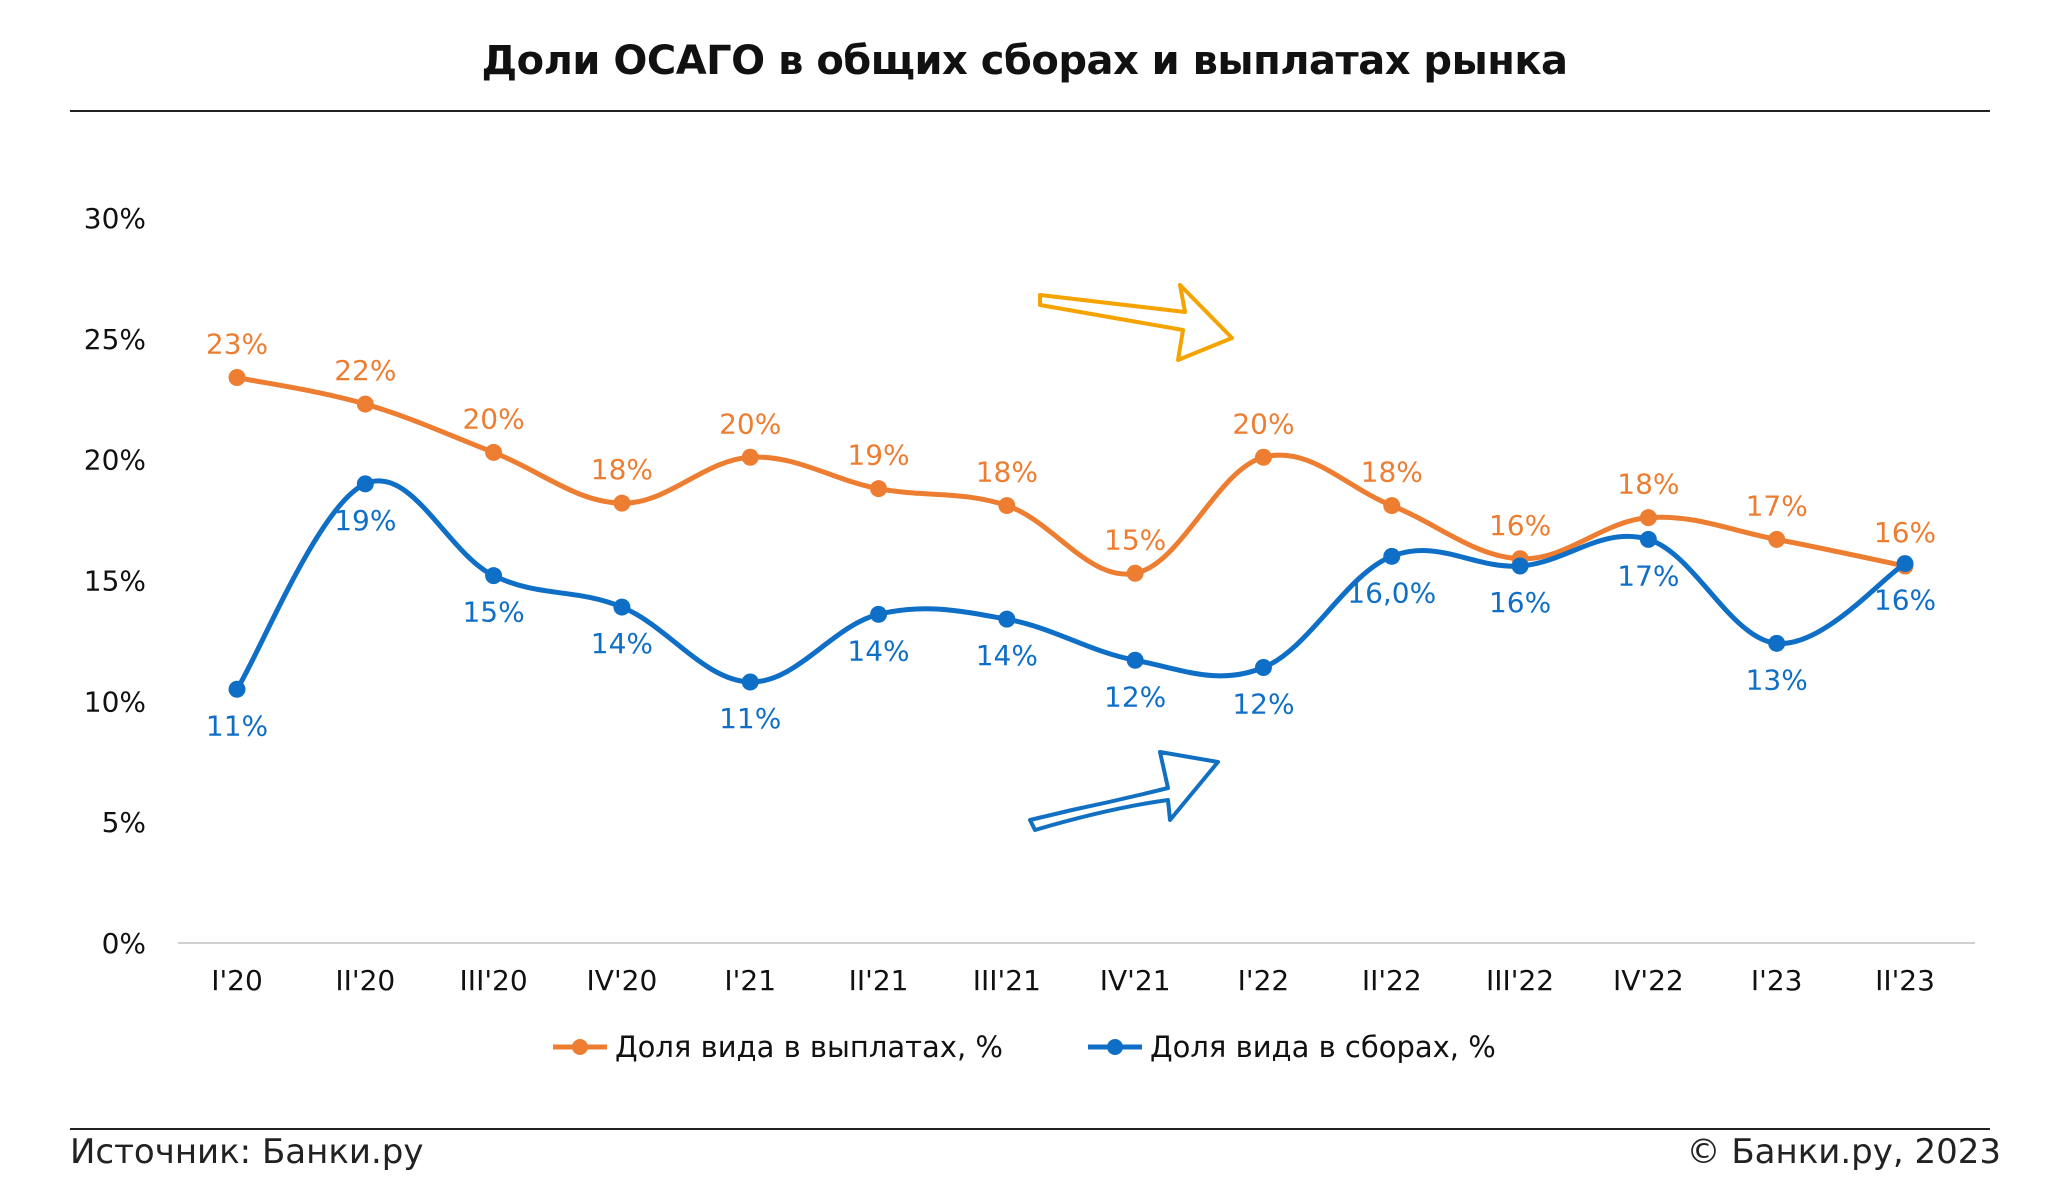  What do you see at coordinates (1071, 476) in the screenshot?
I see `series-line-payouts` at bounding box center [1071, 476].